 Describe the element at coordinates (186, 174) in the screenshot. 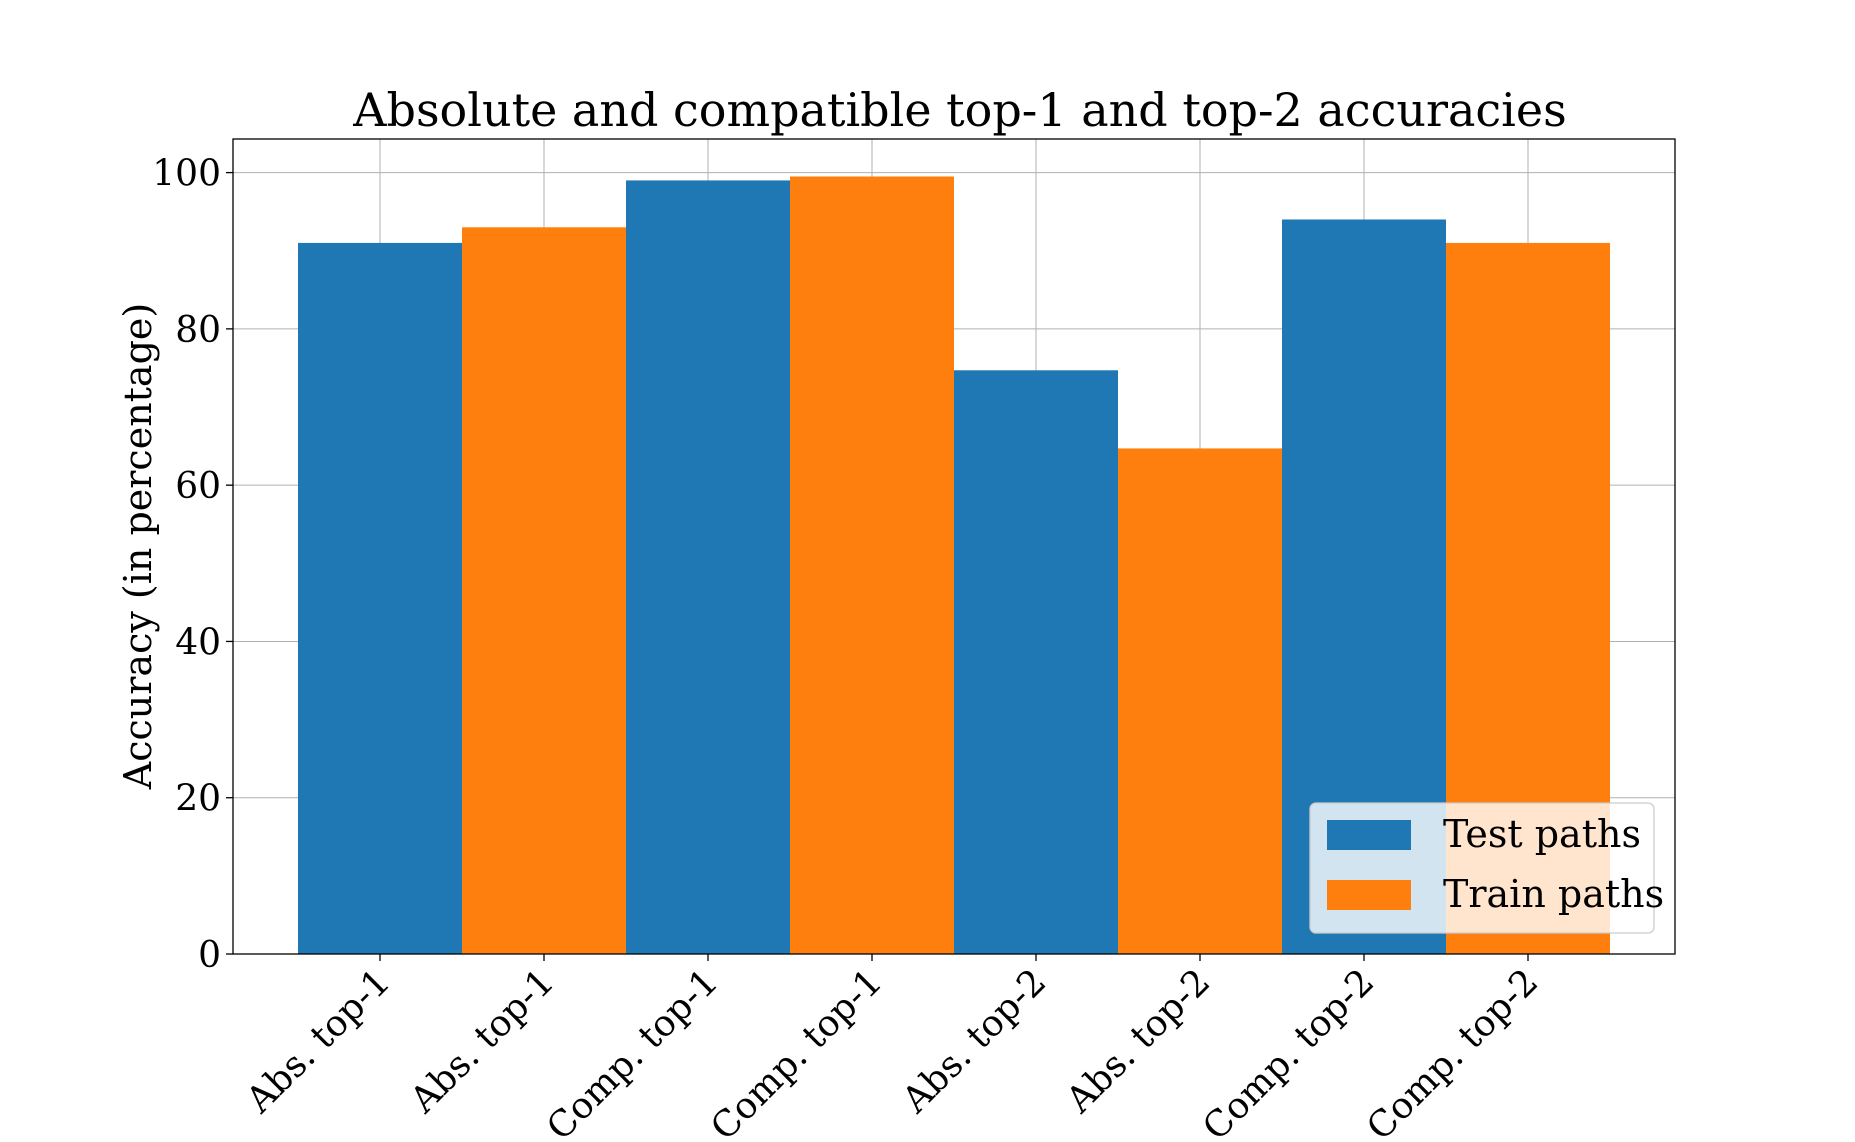

I see `y-tick-label: 100` at that location.